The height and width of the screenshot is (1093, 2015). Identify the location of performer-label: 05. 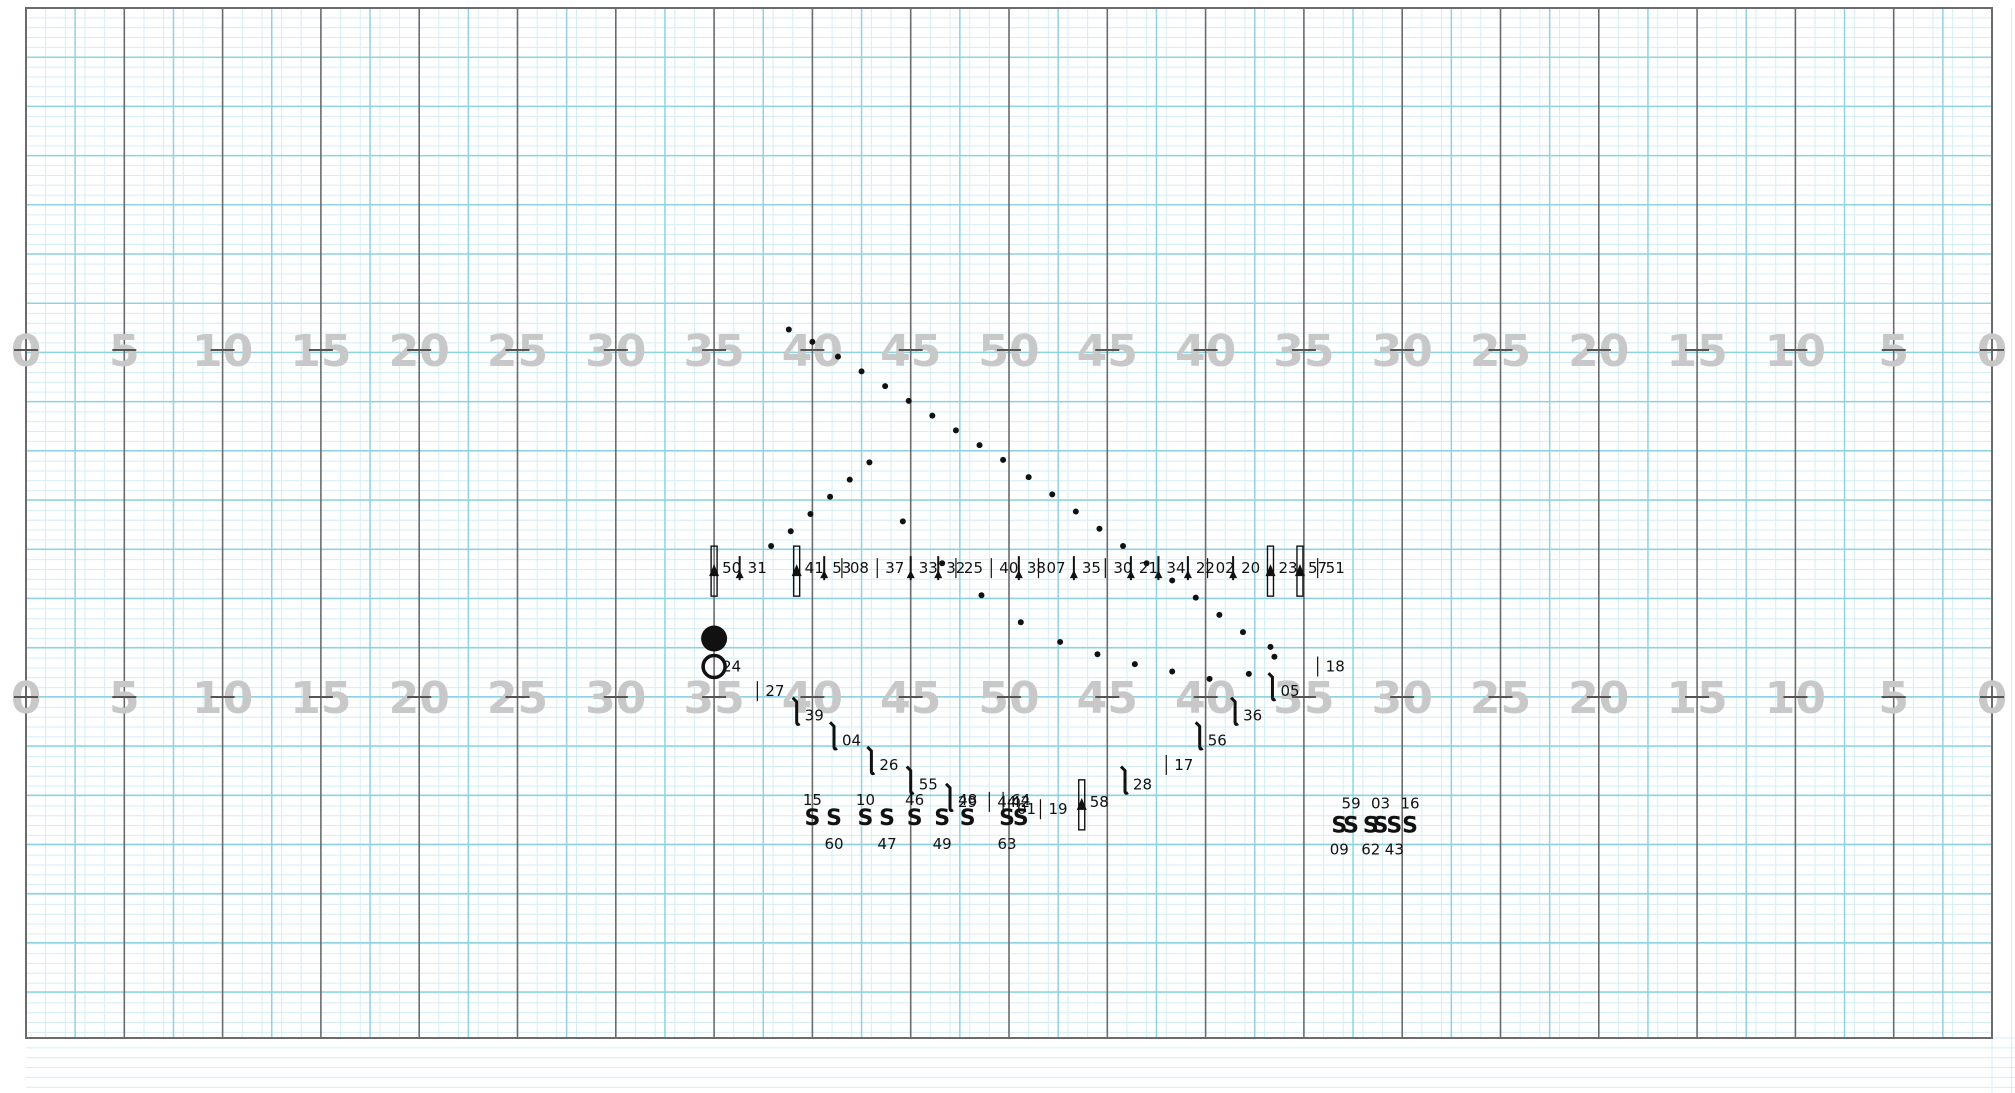
(1289, 691).